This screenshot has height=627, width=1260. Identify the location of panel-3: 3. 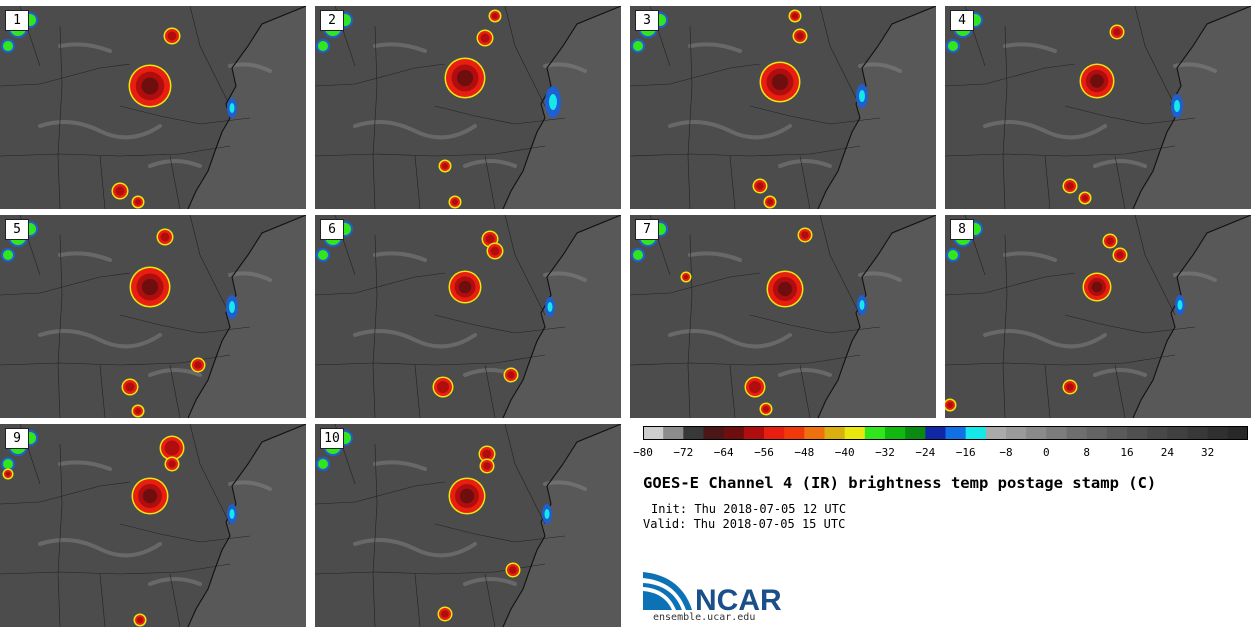
(783, 107).